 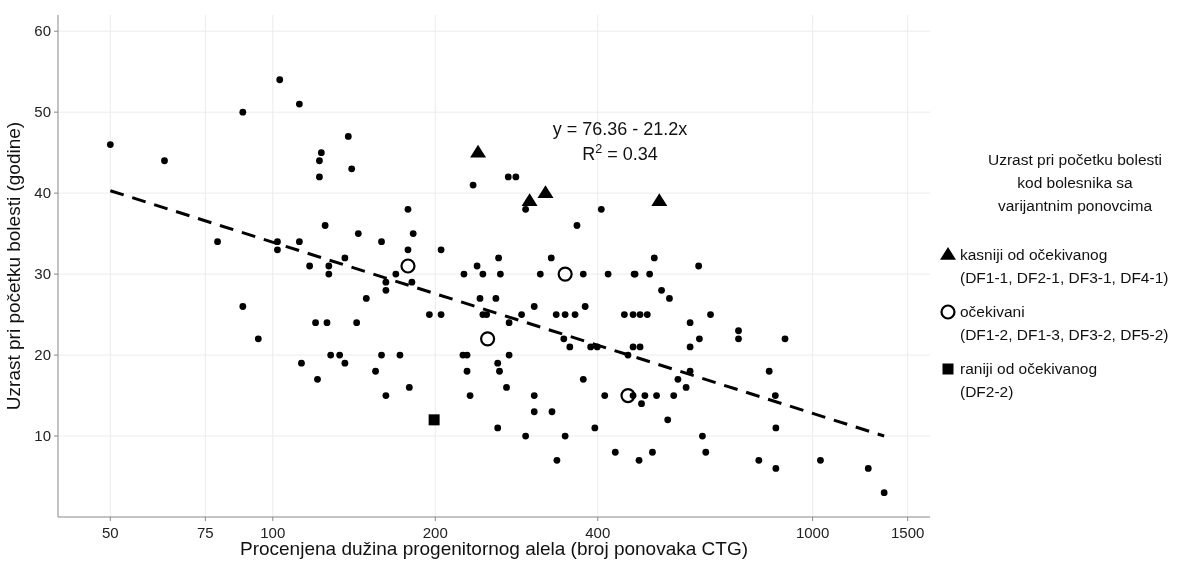 What do you see at coordinates (812, 532) in the screenshot?
I see `x-tick-label: 1000` at bounding box center [812, 532].